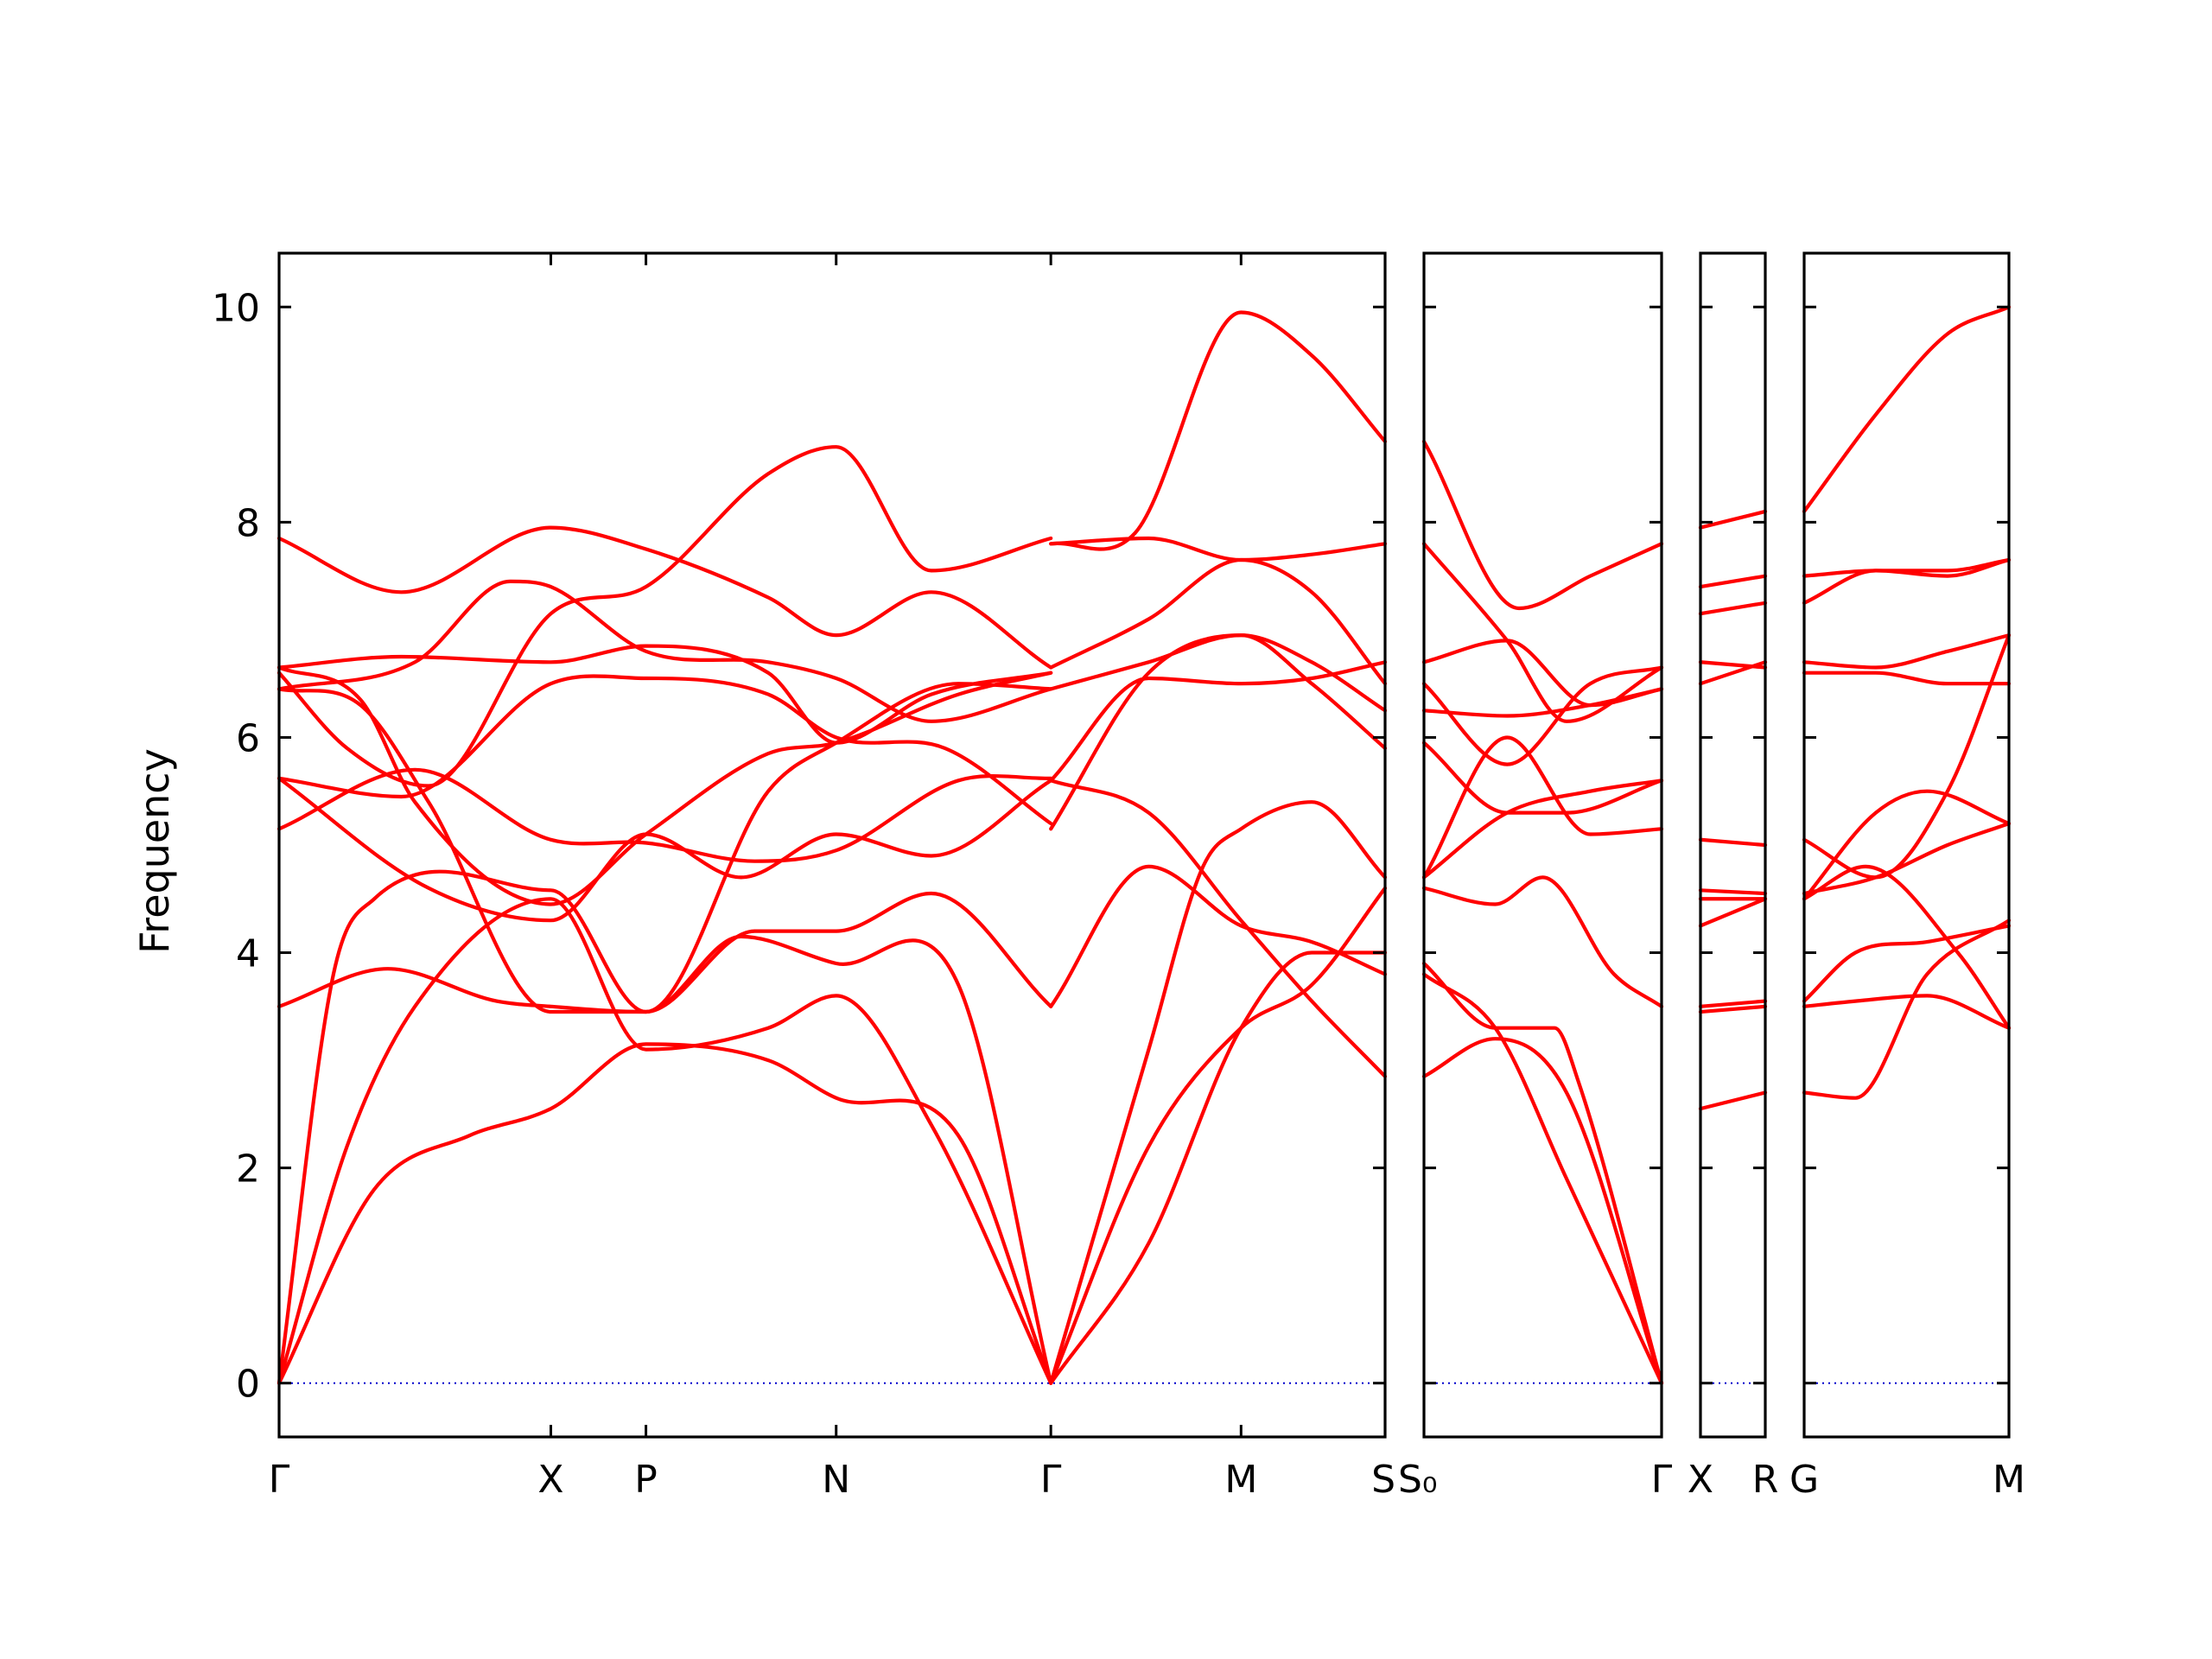 The image size is (2212, 1659). I want to click on kpoint-label: P, so click(646, 1480).